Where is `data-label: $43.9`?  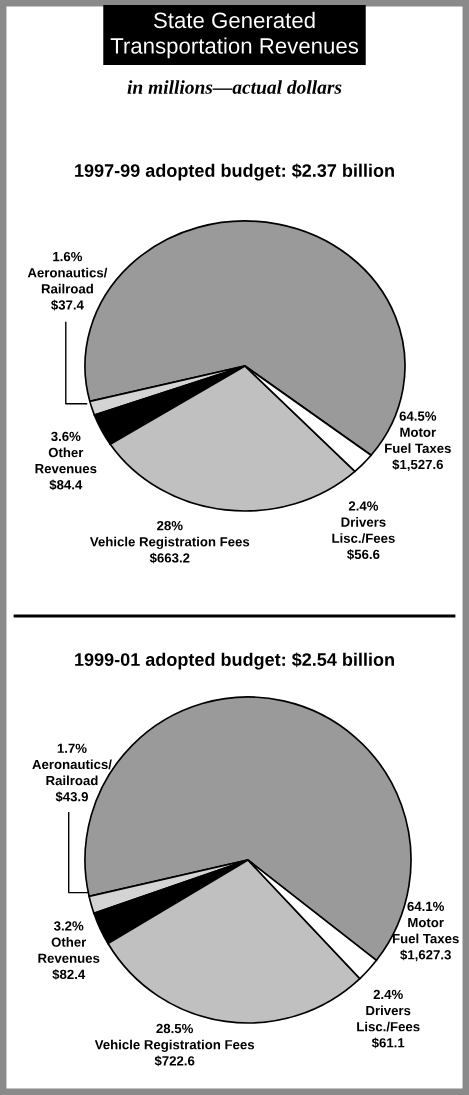 data-label: $43.9 is located at coordinates (71, 797).